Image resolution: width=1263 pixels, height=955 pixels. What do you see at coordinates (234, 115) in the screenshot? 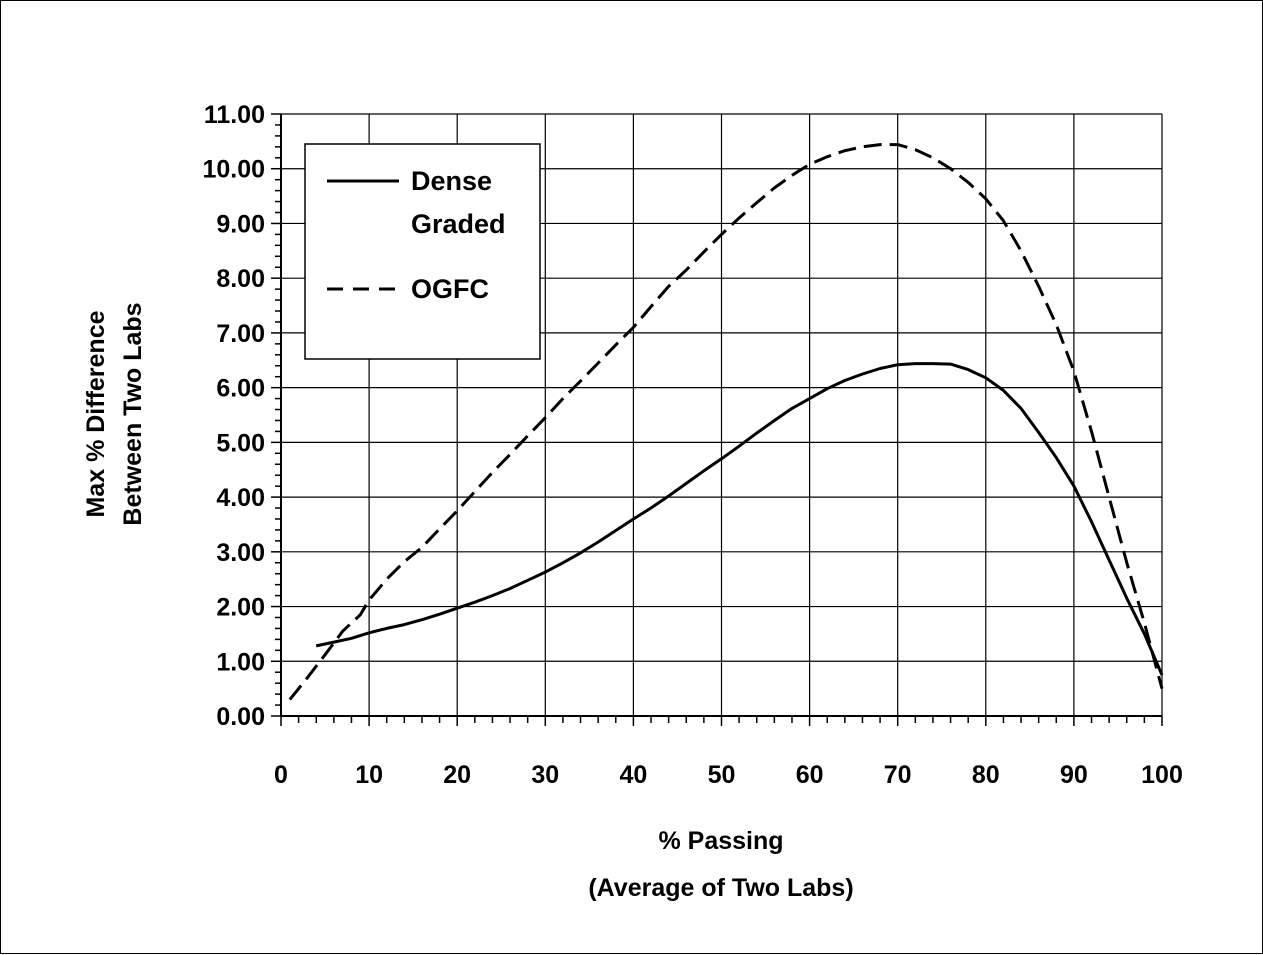
I see `y-tick-label: 11.00` at bounding box center [234, 115].